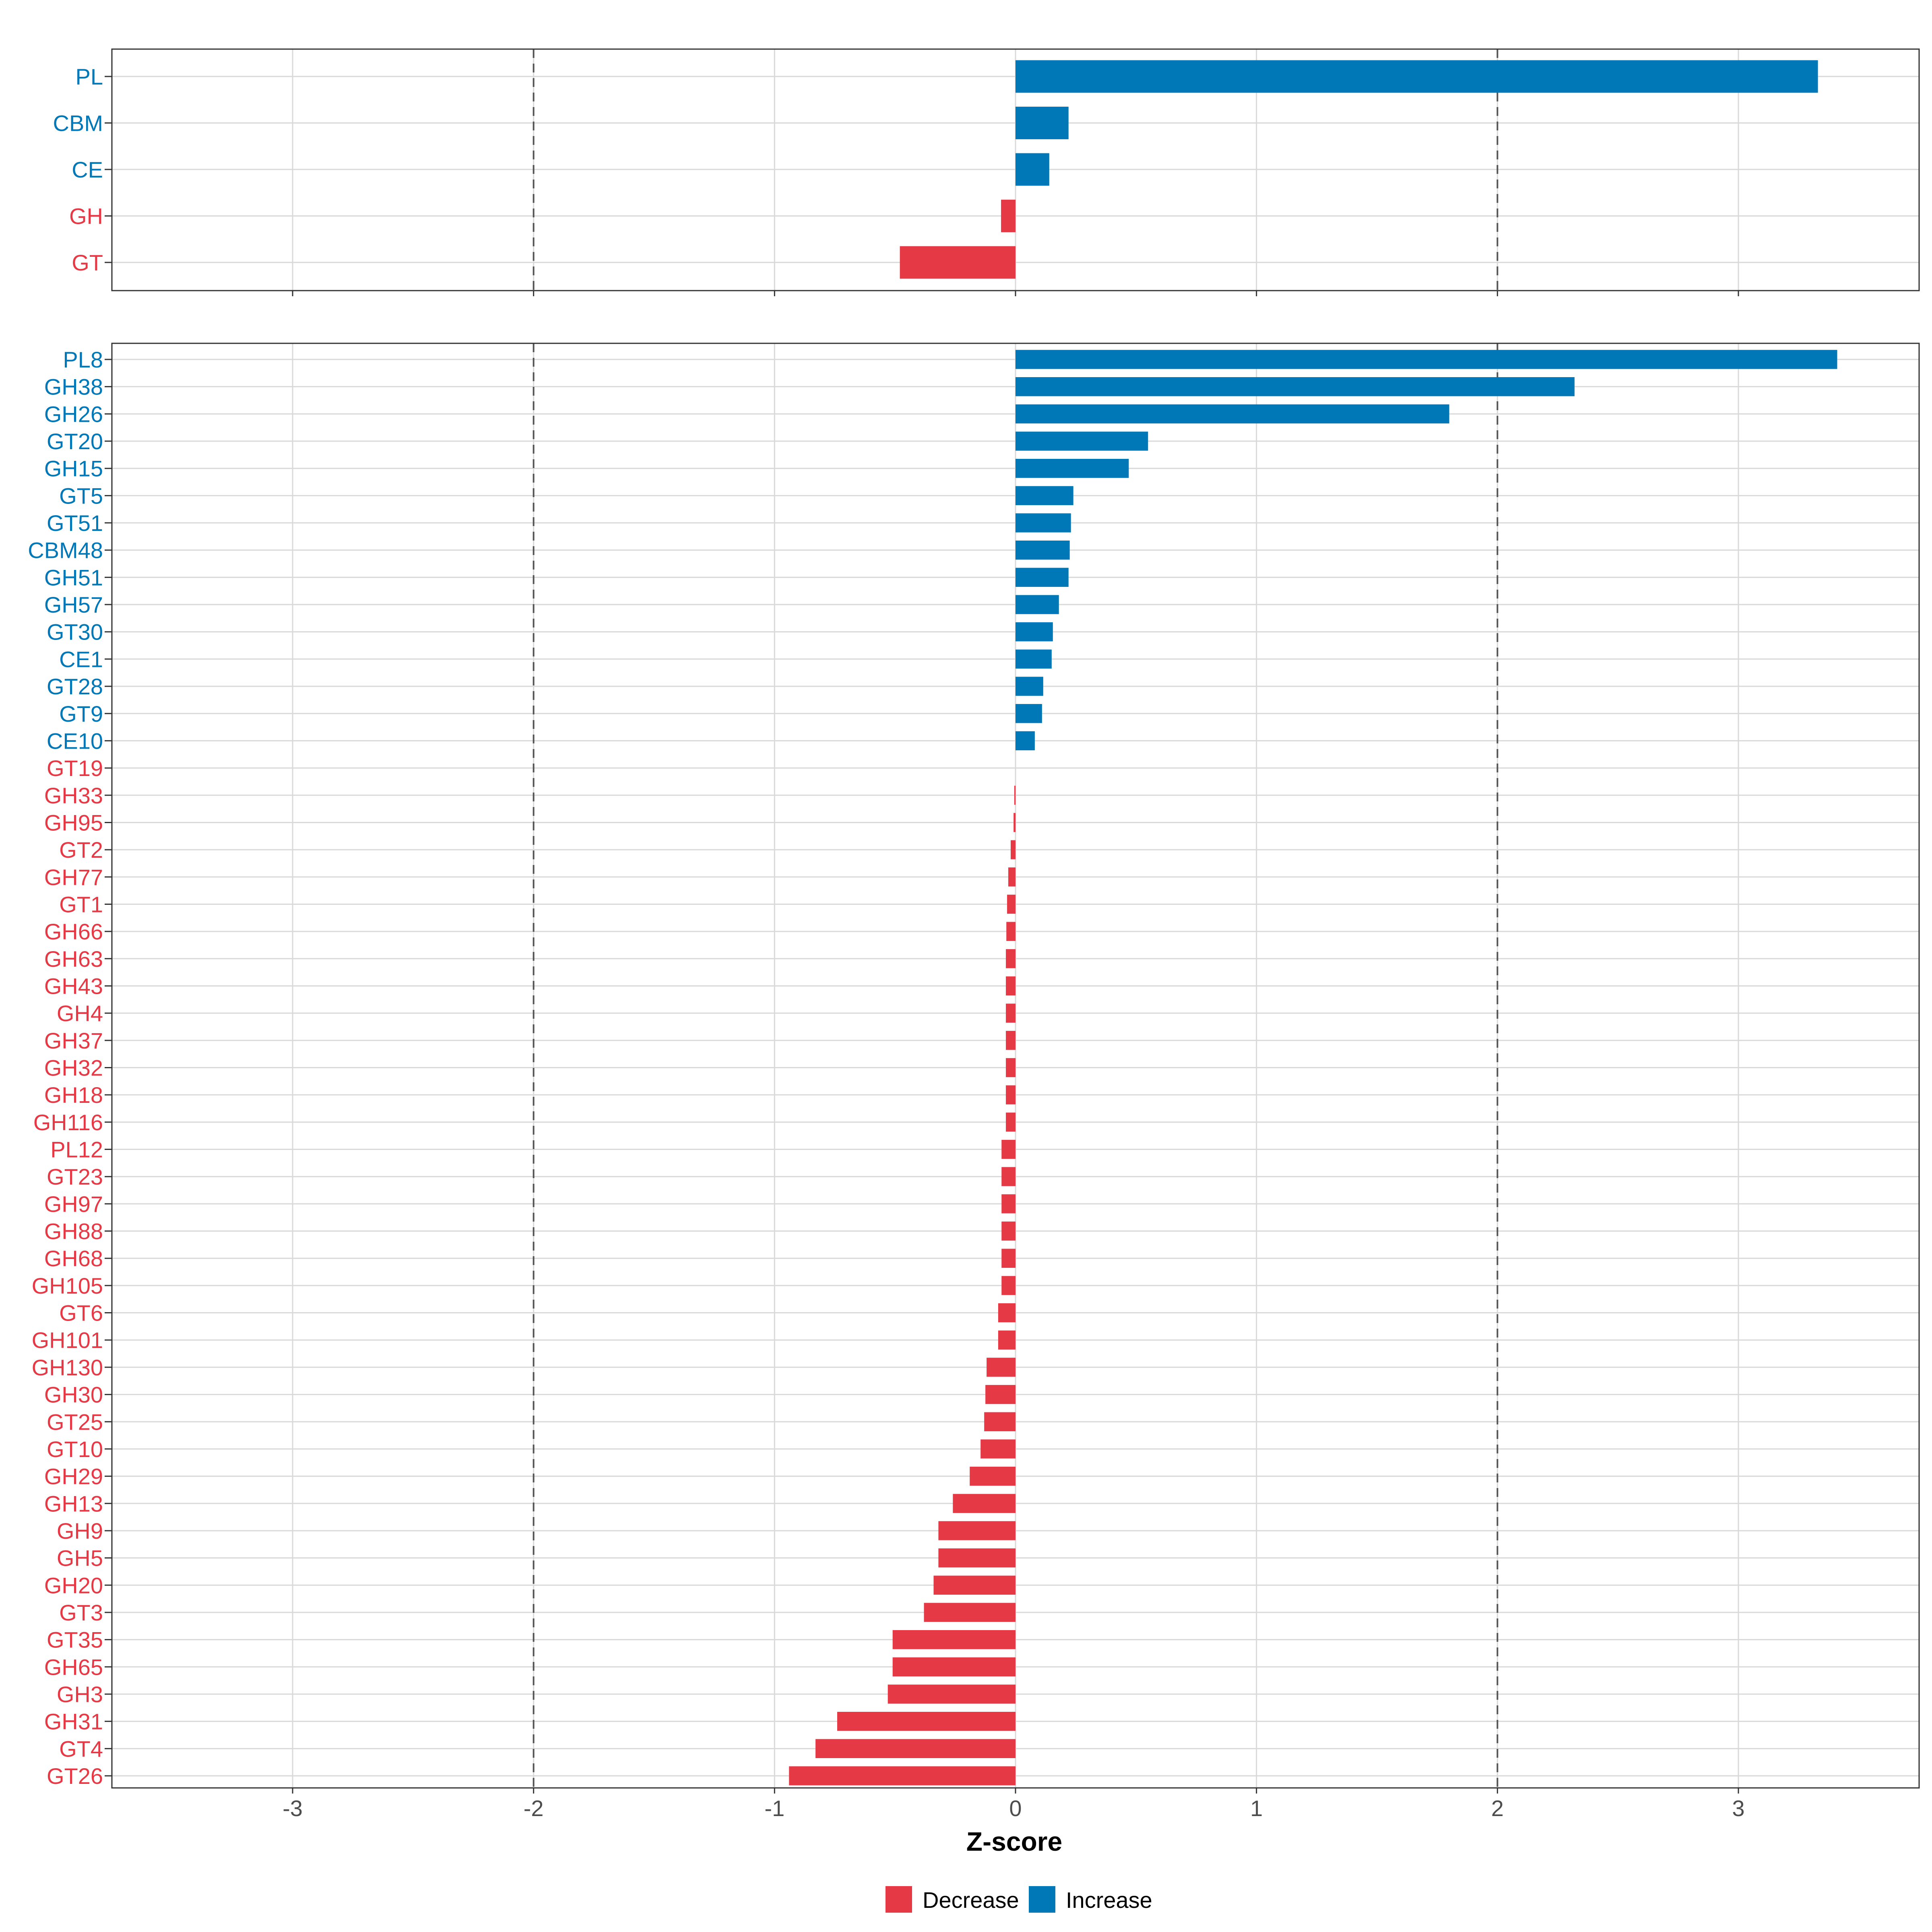  I want to click on y-tick-label: GT10, so click(75, 1449).